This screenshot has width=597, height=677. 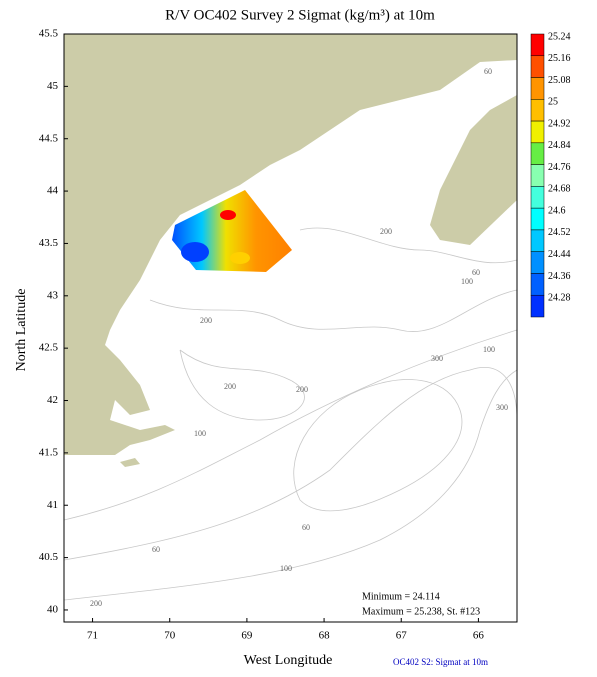 What do you see at coordinates (53, 191) in the screenshot?
I see `y-tick-label: 44` at bounding box center [53, 191].